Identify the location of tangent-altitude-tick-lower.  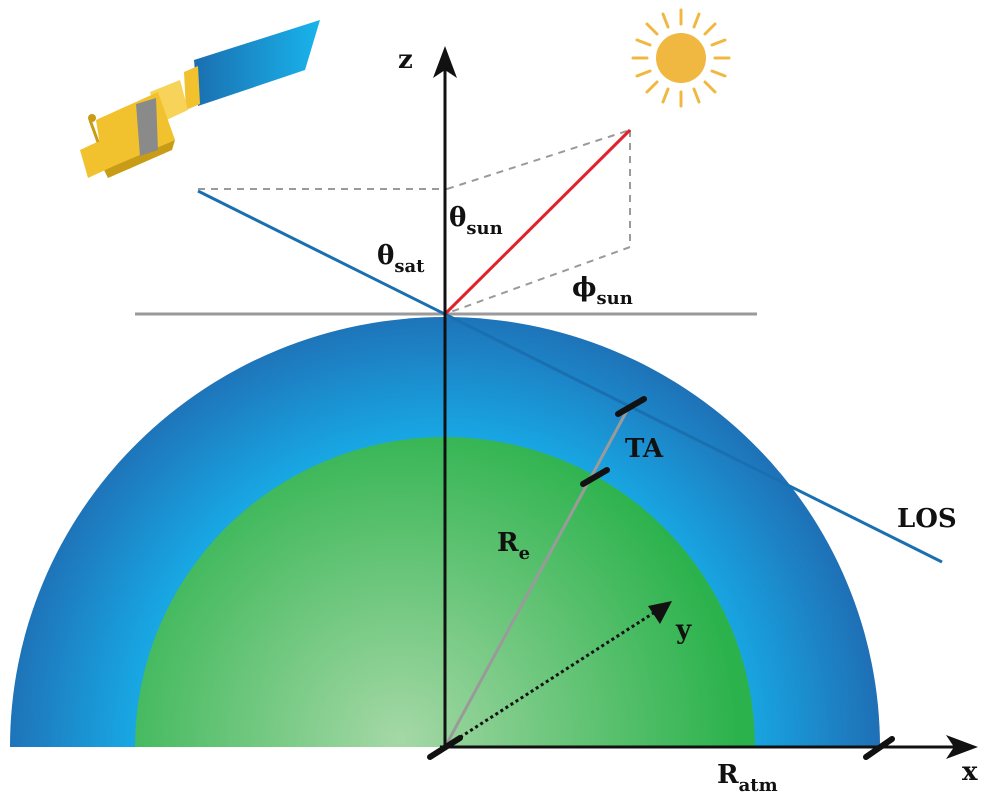
(595, 477).